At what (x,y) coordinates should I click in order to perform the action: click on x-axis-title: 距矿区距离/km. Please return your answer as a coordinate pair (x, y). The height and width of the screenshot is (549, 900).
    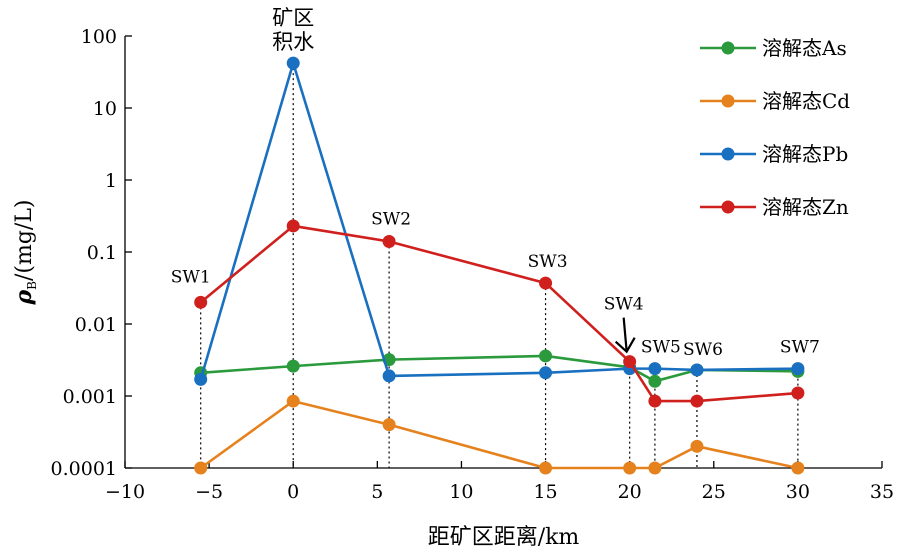
    Looking at the image, I should click on (504, 537).